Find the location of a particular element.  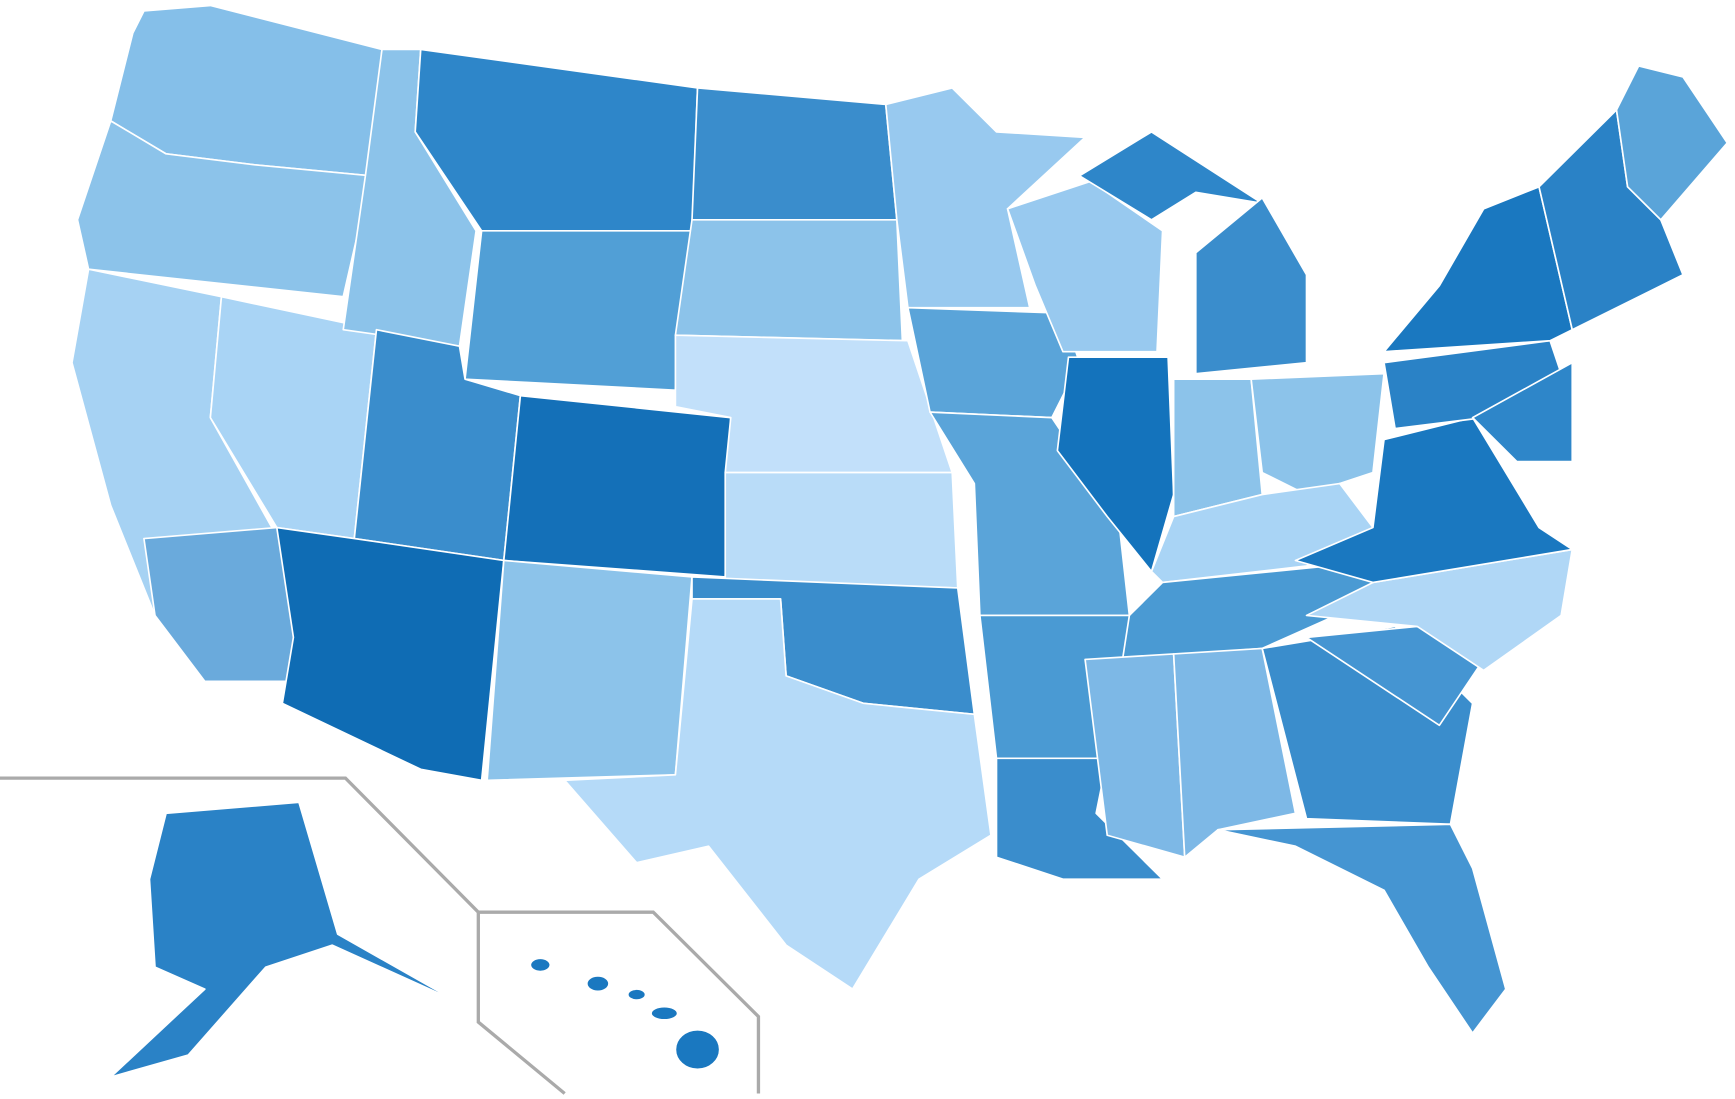

hawaii is located at coordinates (625, 1014).